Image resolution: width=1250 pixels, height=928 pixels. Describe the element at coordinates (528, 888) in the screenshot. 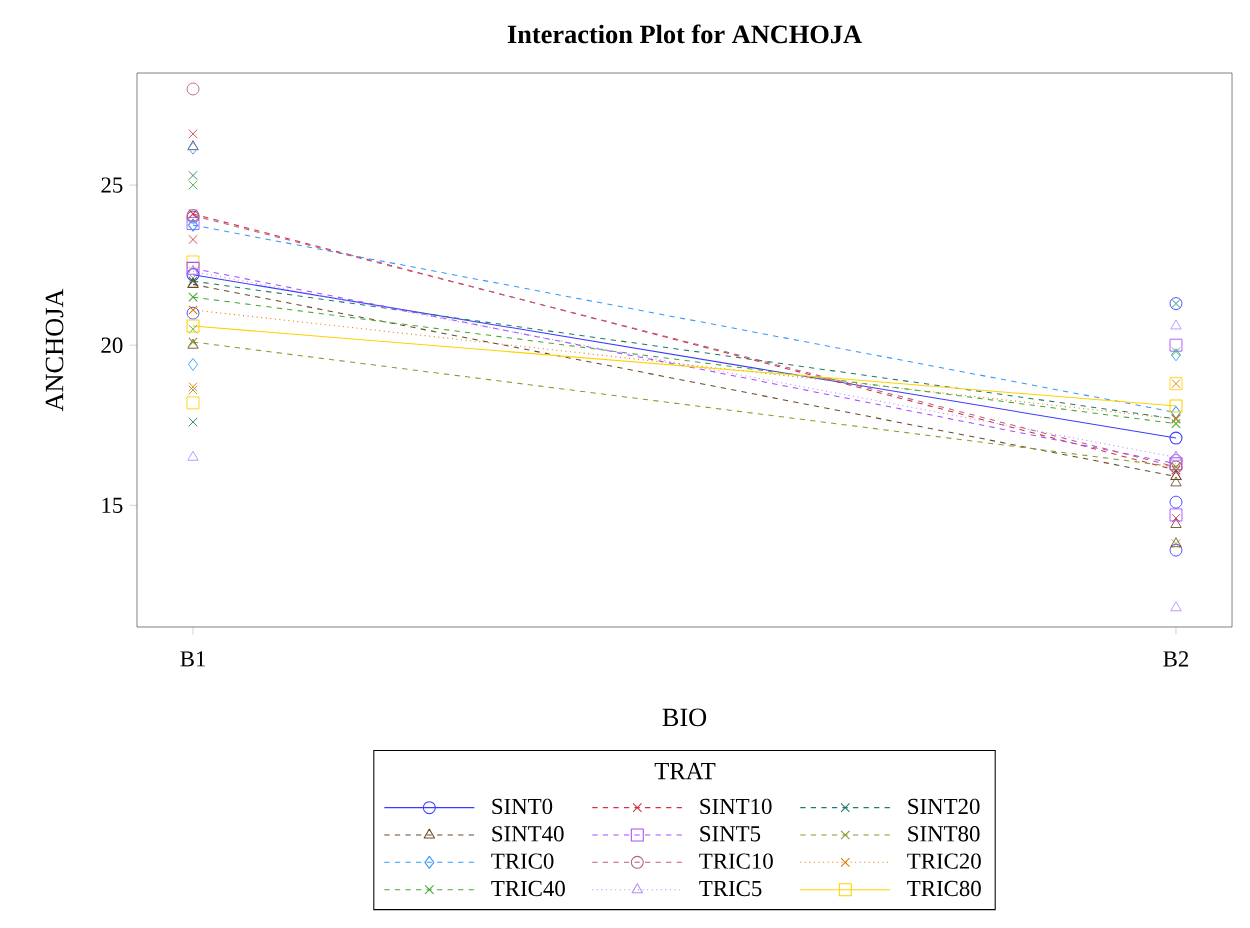

I see `legend-label: TRIC40` at that location.